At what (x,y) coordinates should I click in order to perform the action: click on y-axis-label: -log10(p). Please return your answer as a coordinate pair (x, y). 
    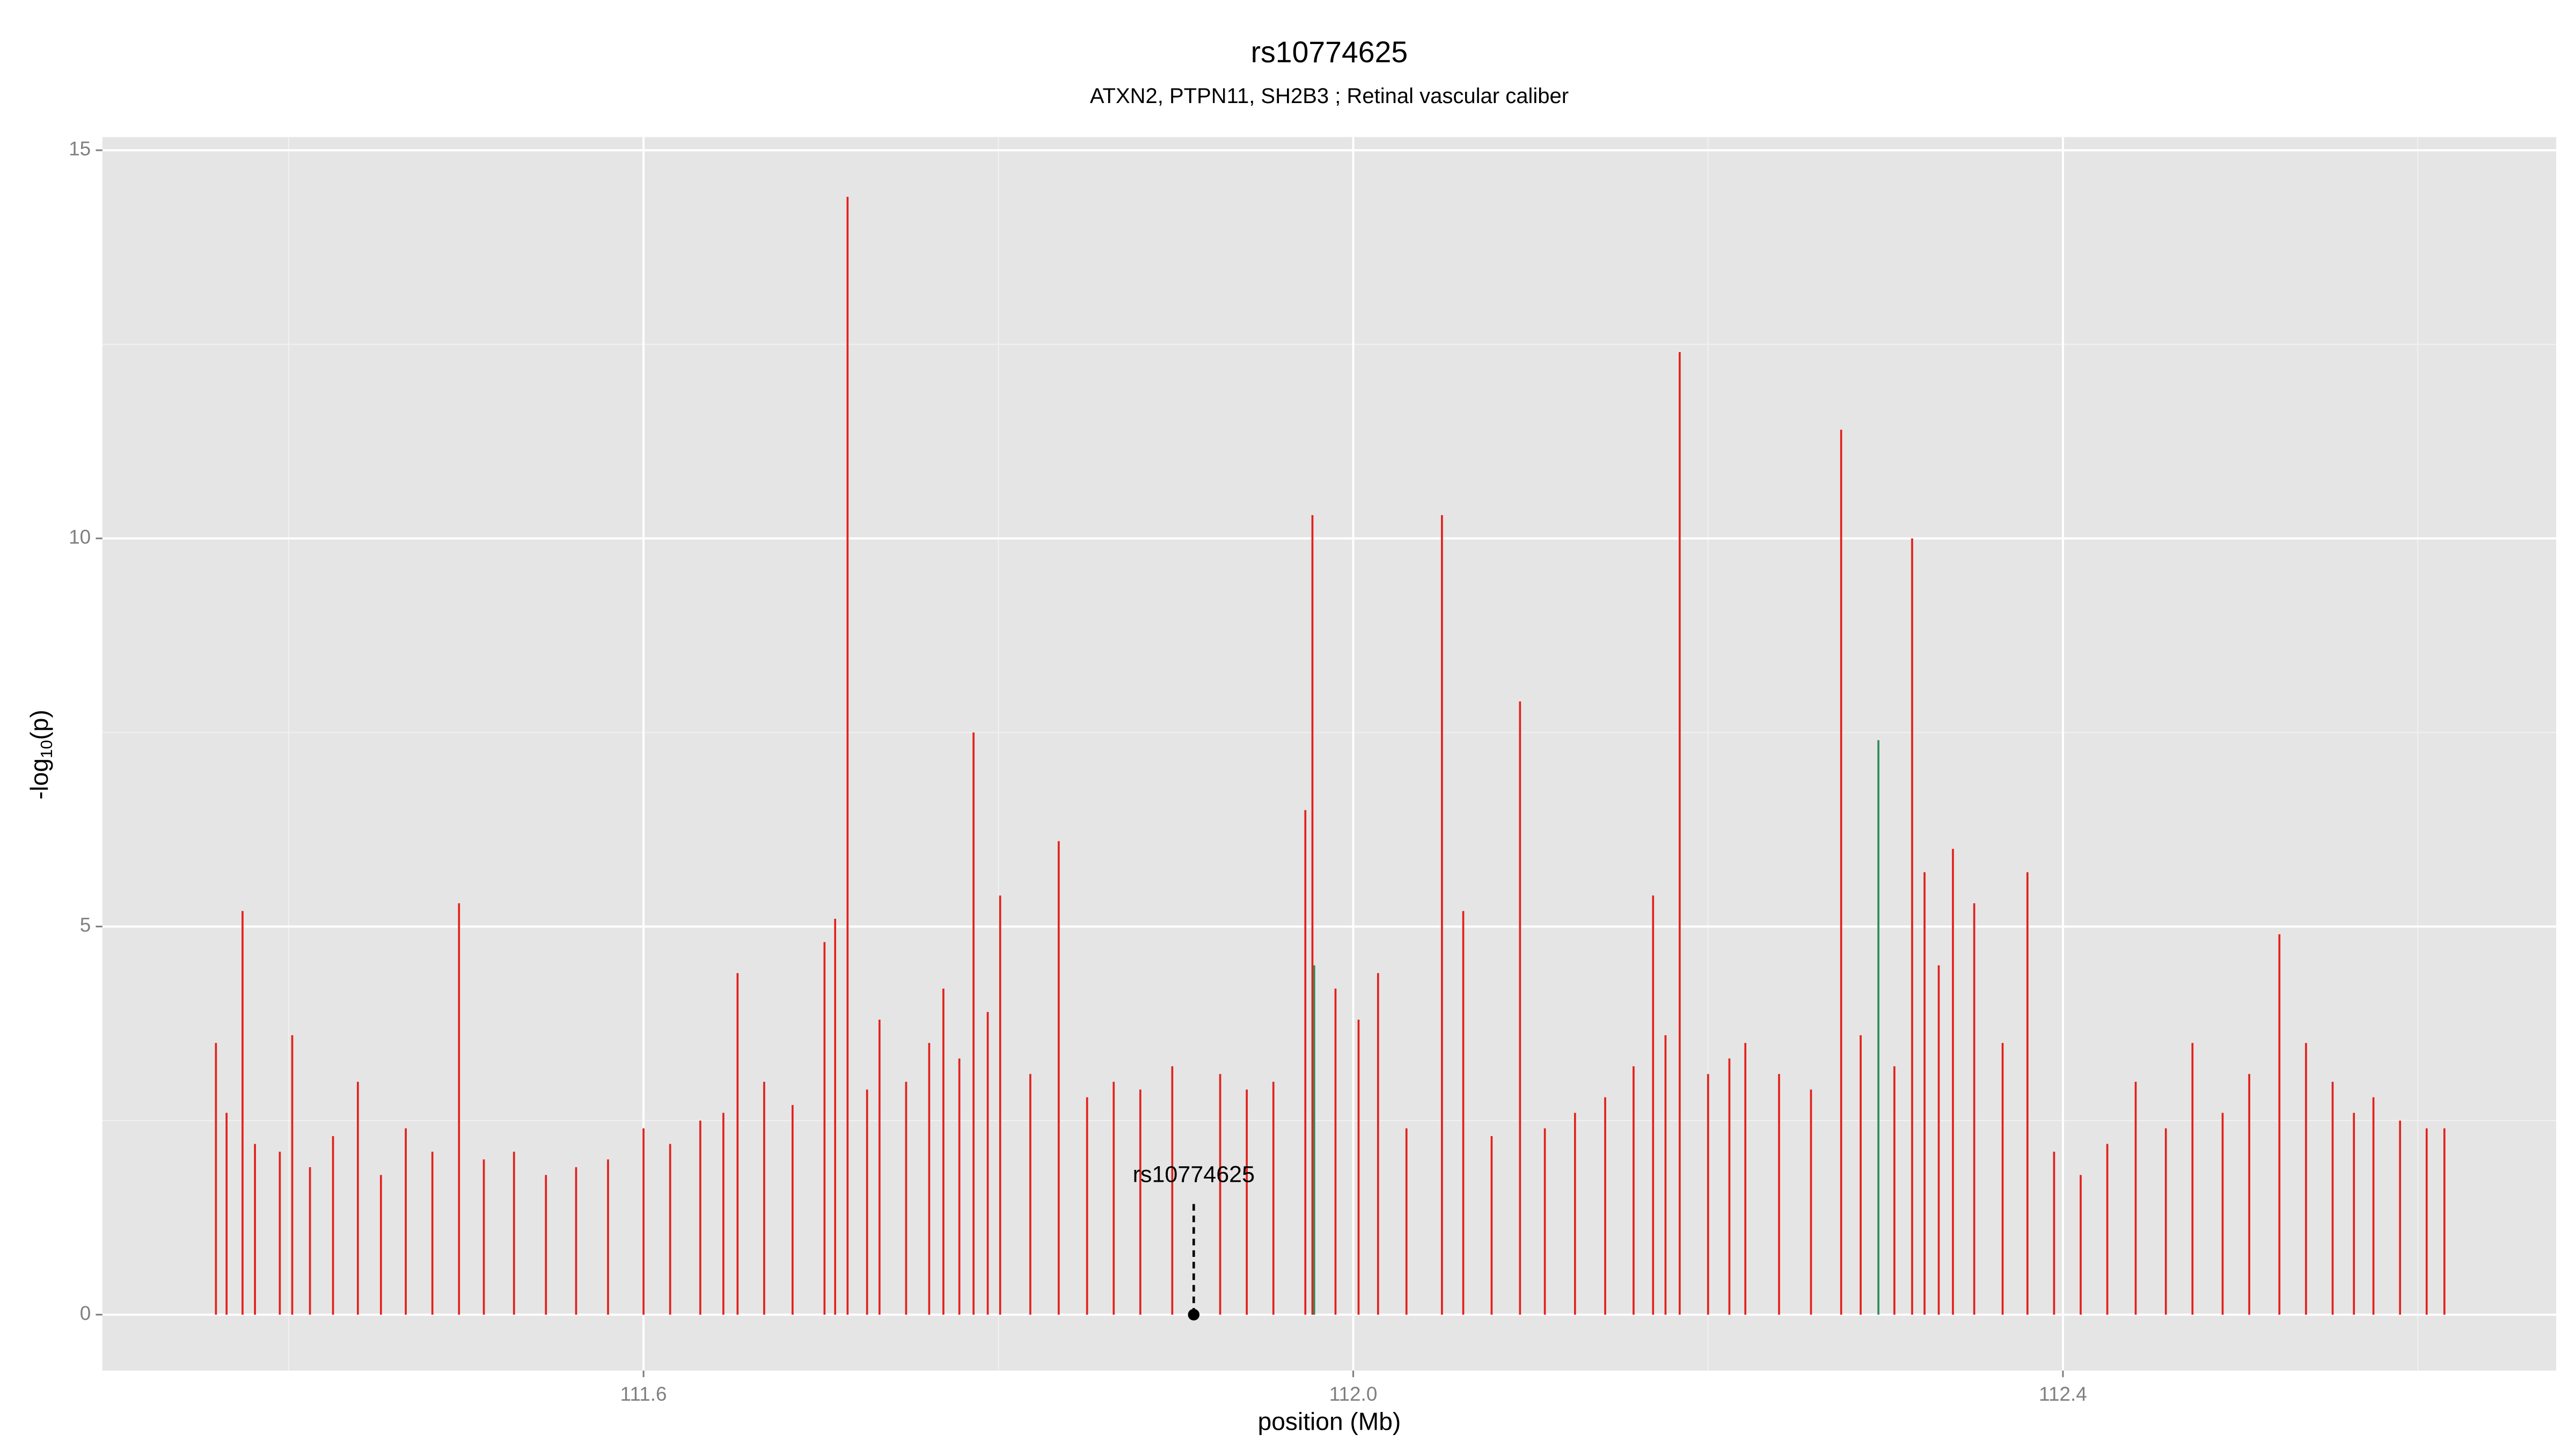
    Looking at the image, I should click on (40, 754).